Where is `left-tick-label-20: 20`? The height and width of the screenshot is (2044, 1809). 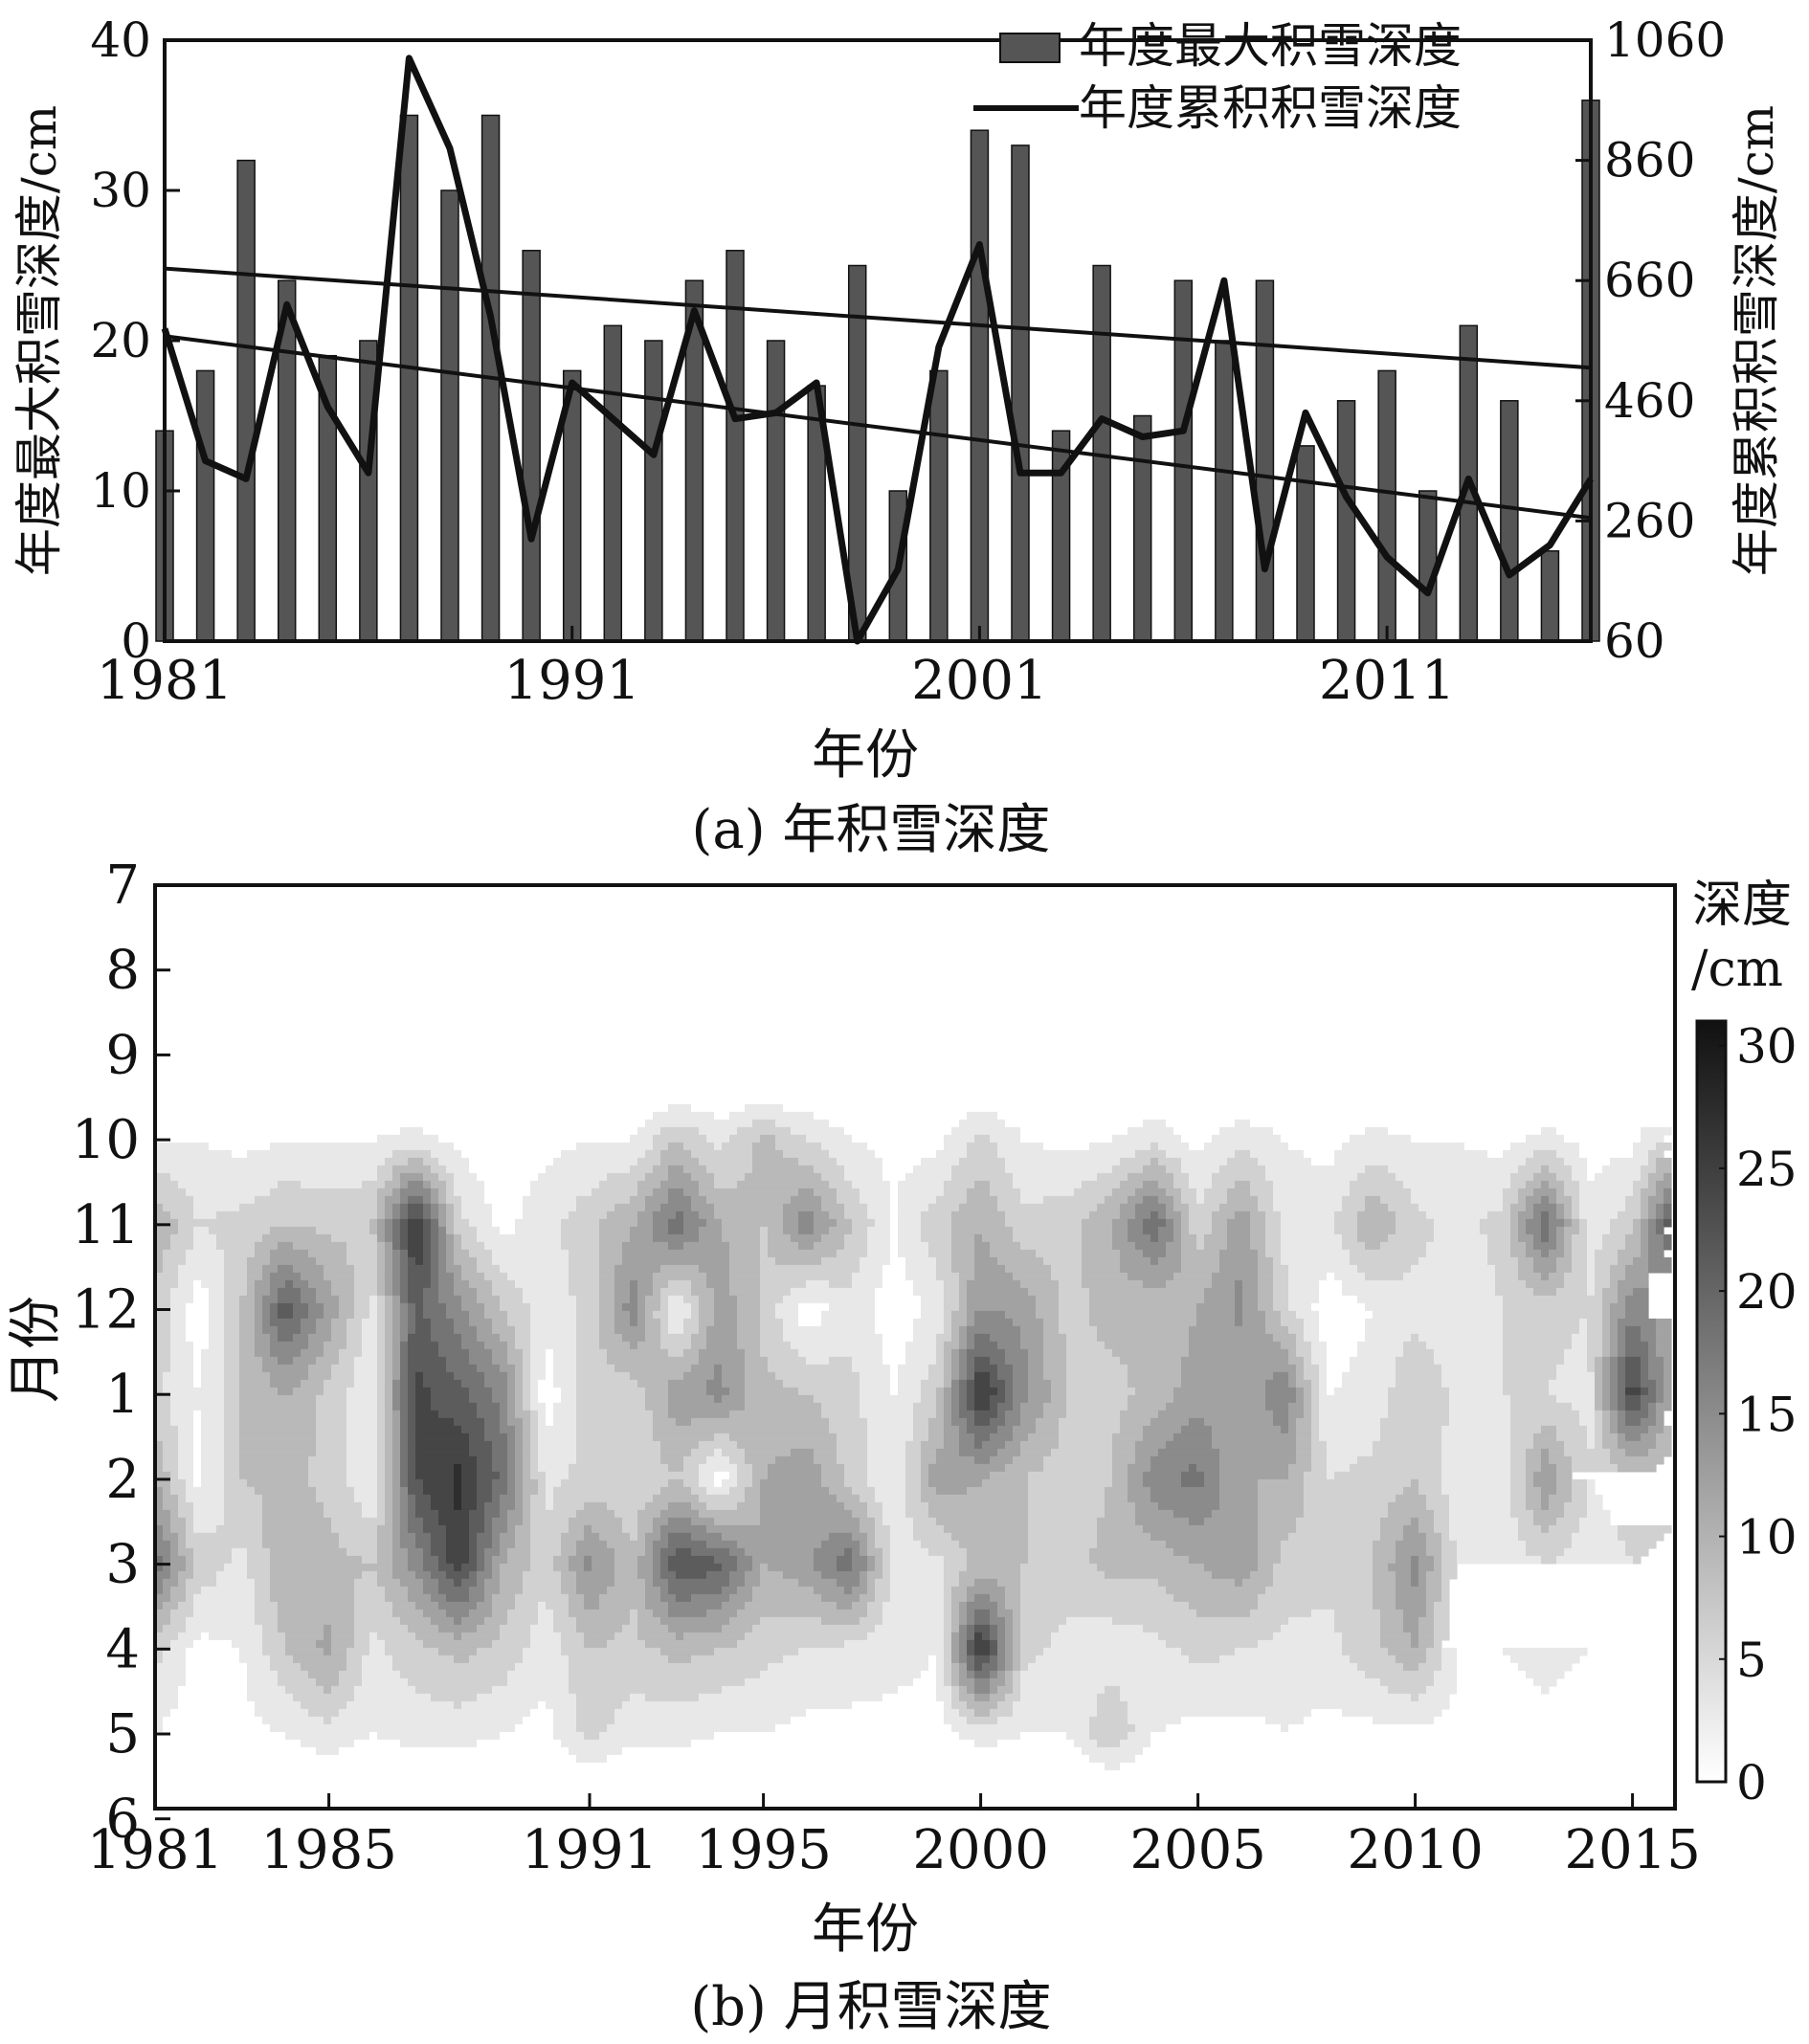 left-tick-label-20: 20 is located at coordinates (120, 341).